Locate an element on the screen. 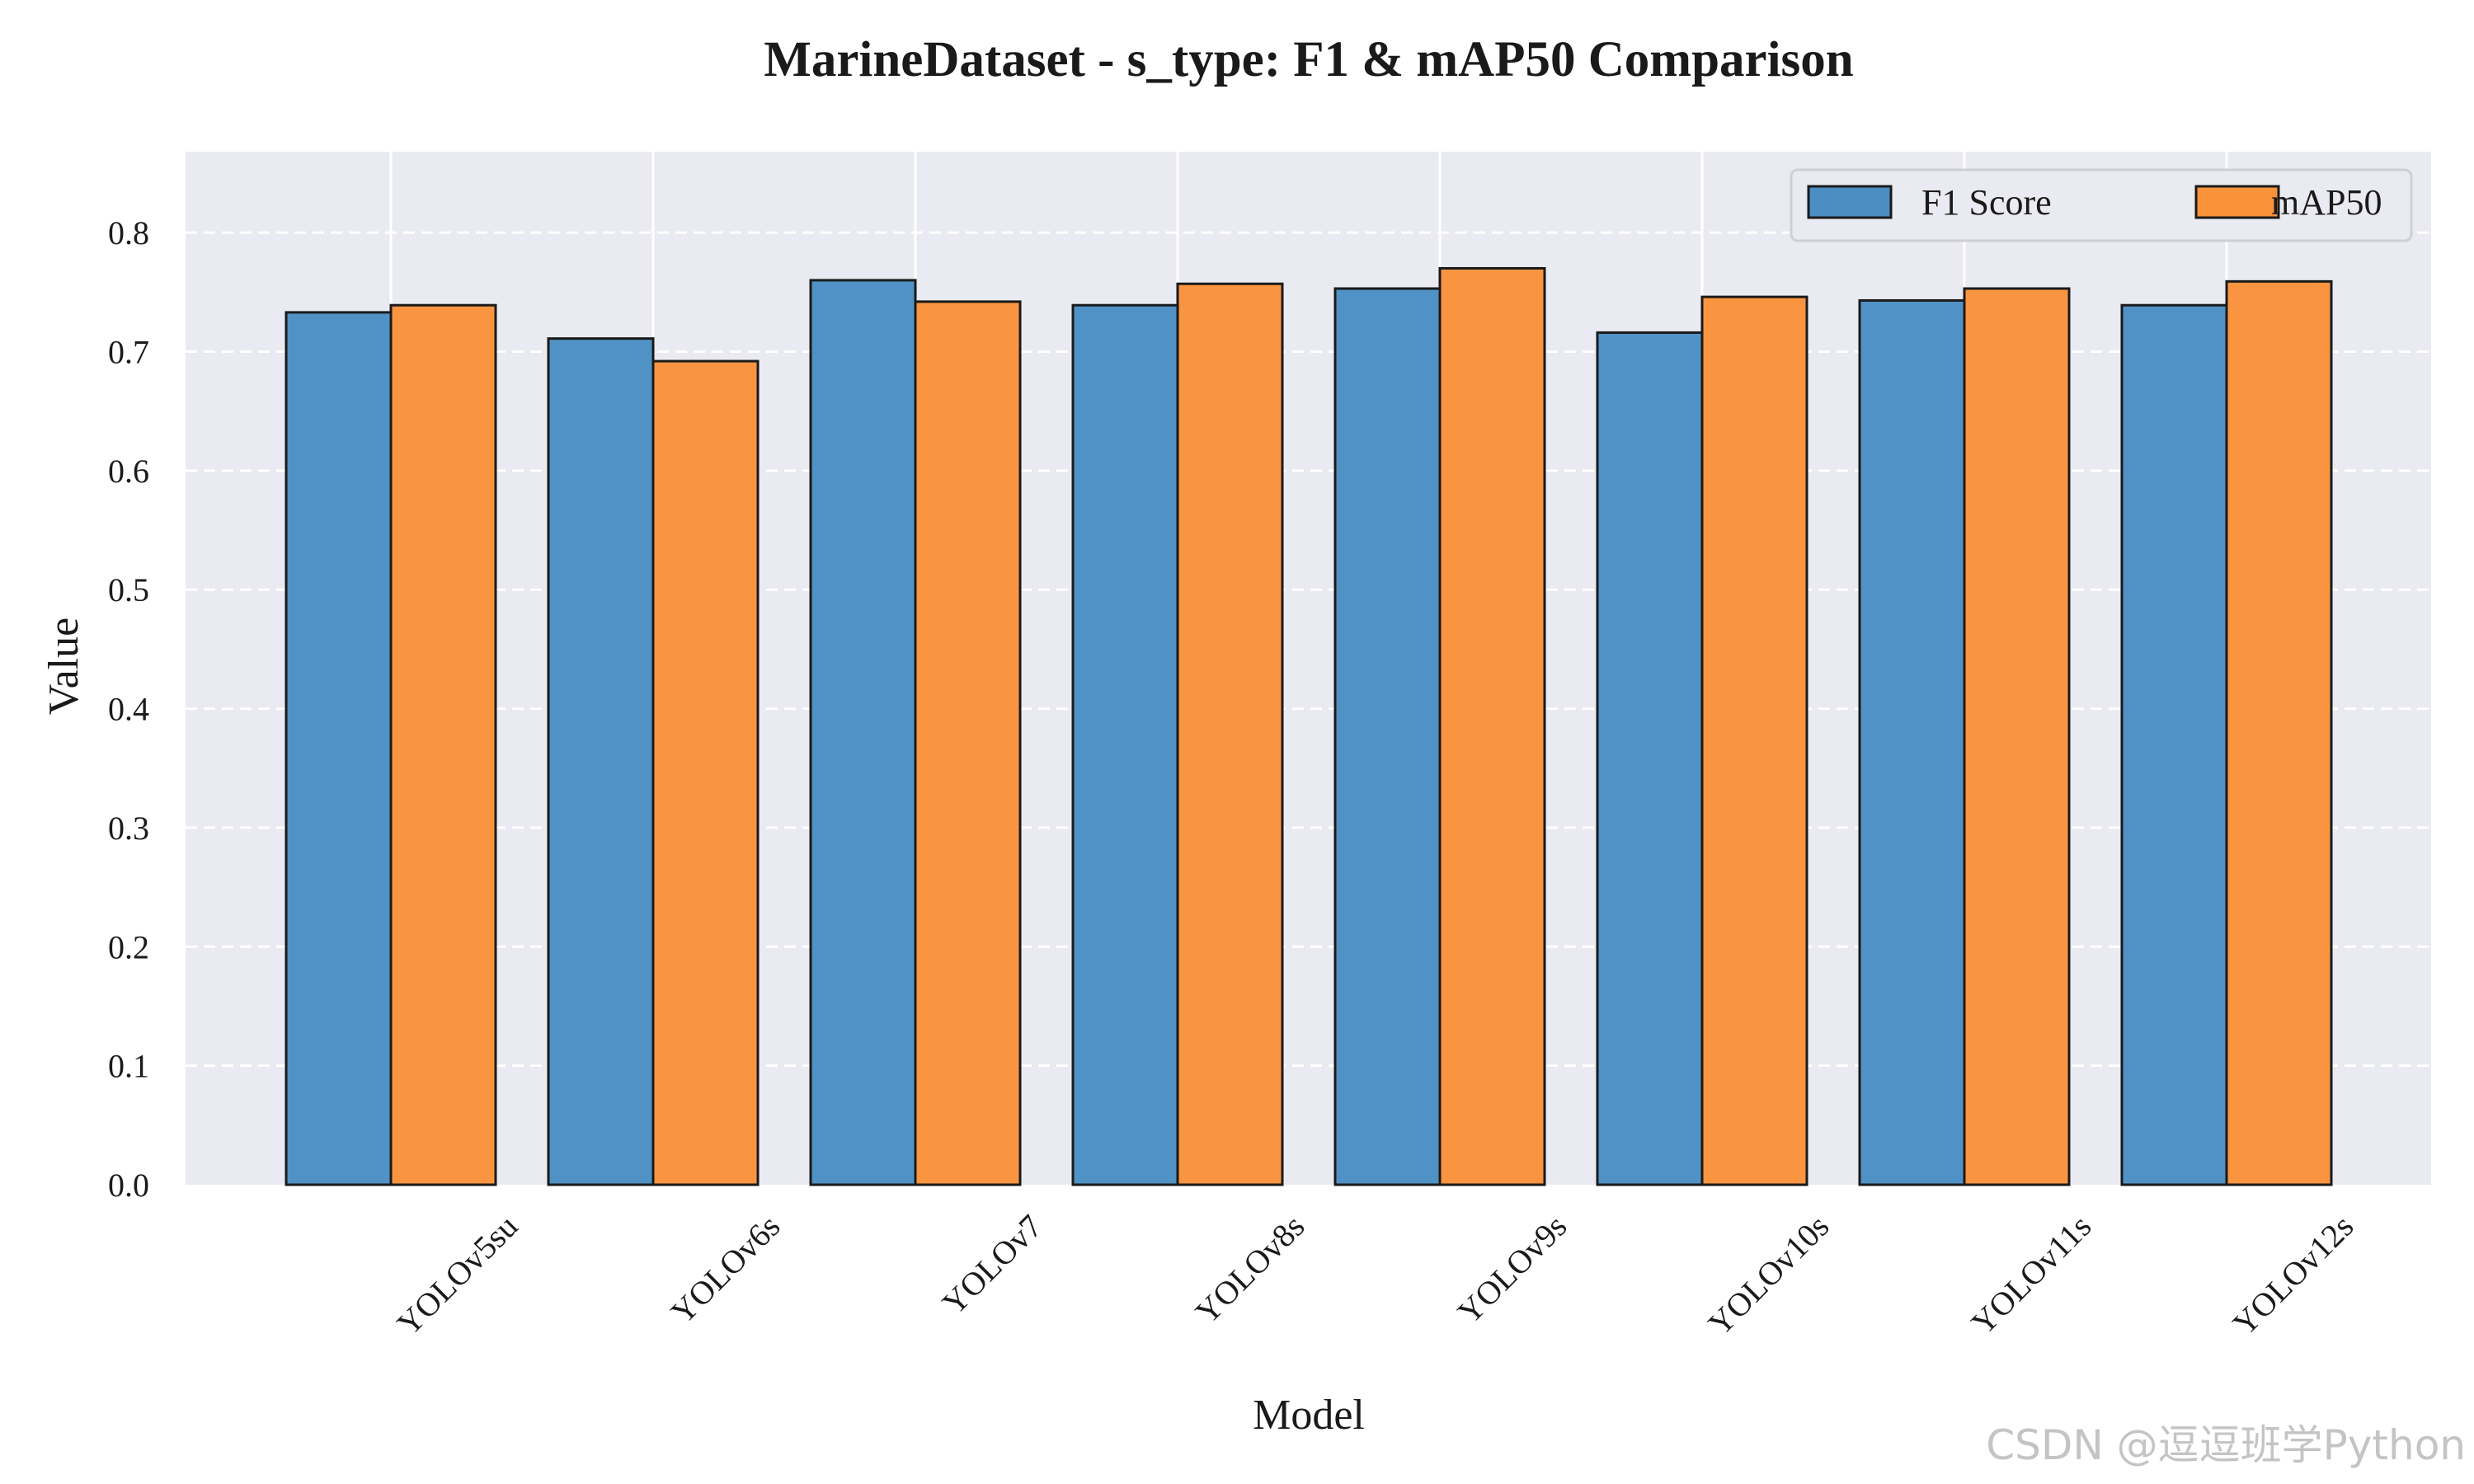 This screenshot has width=2474, height=1484. watermark-text: CSDN @逗逗班学Python is located at coordinates (2226, 1445).